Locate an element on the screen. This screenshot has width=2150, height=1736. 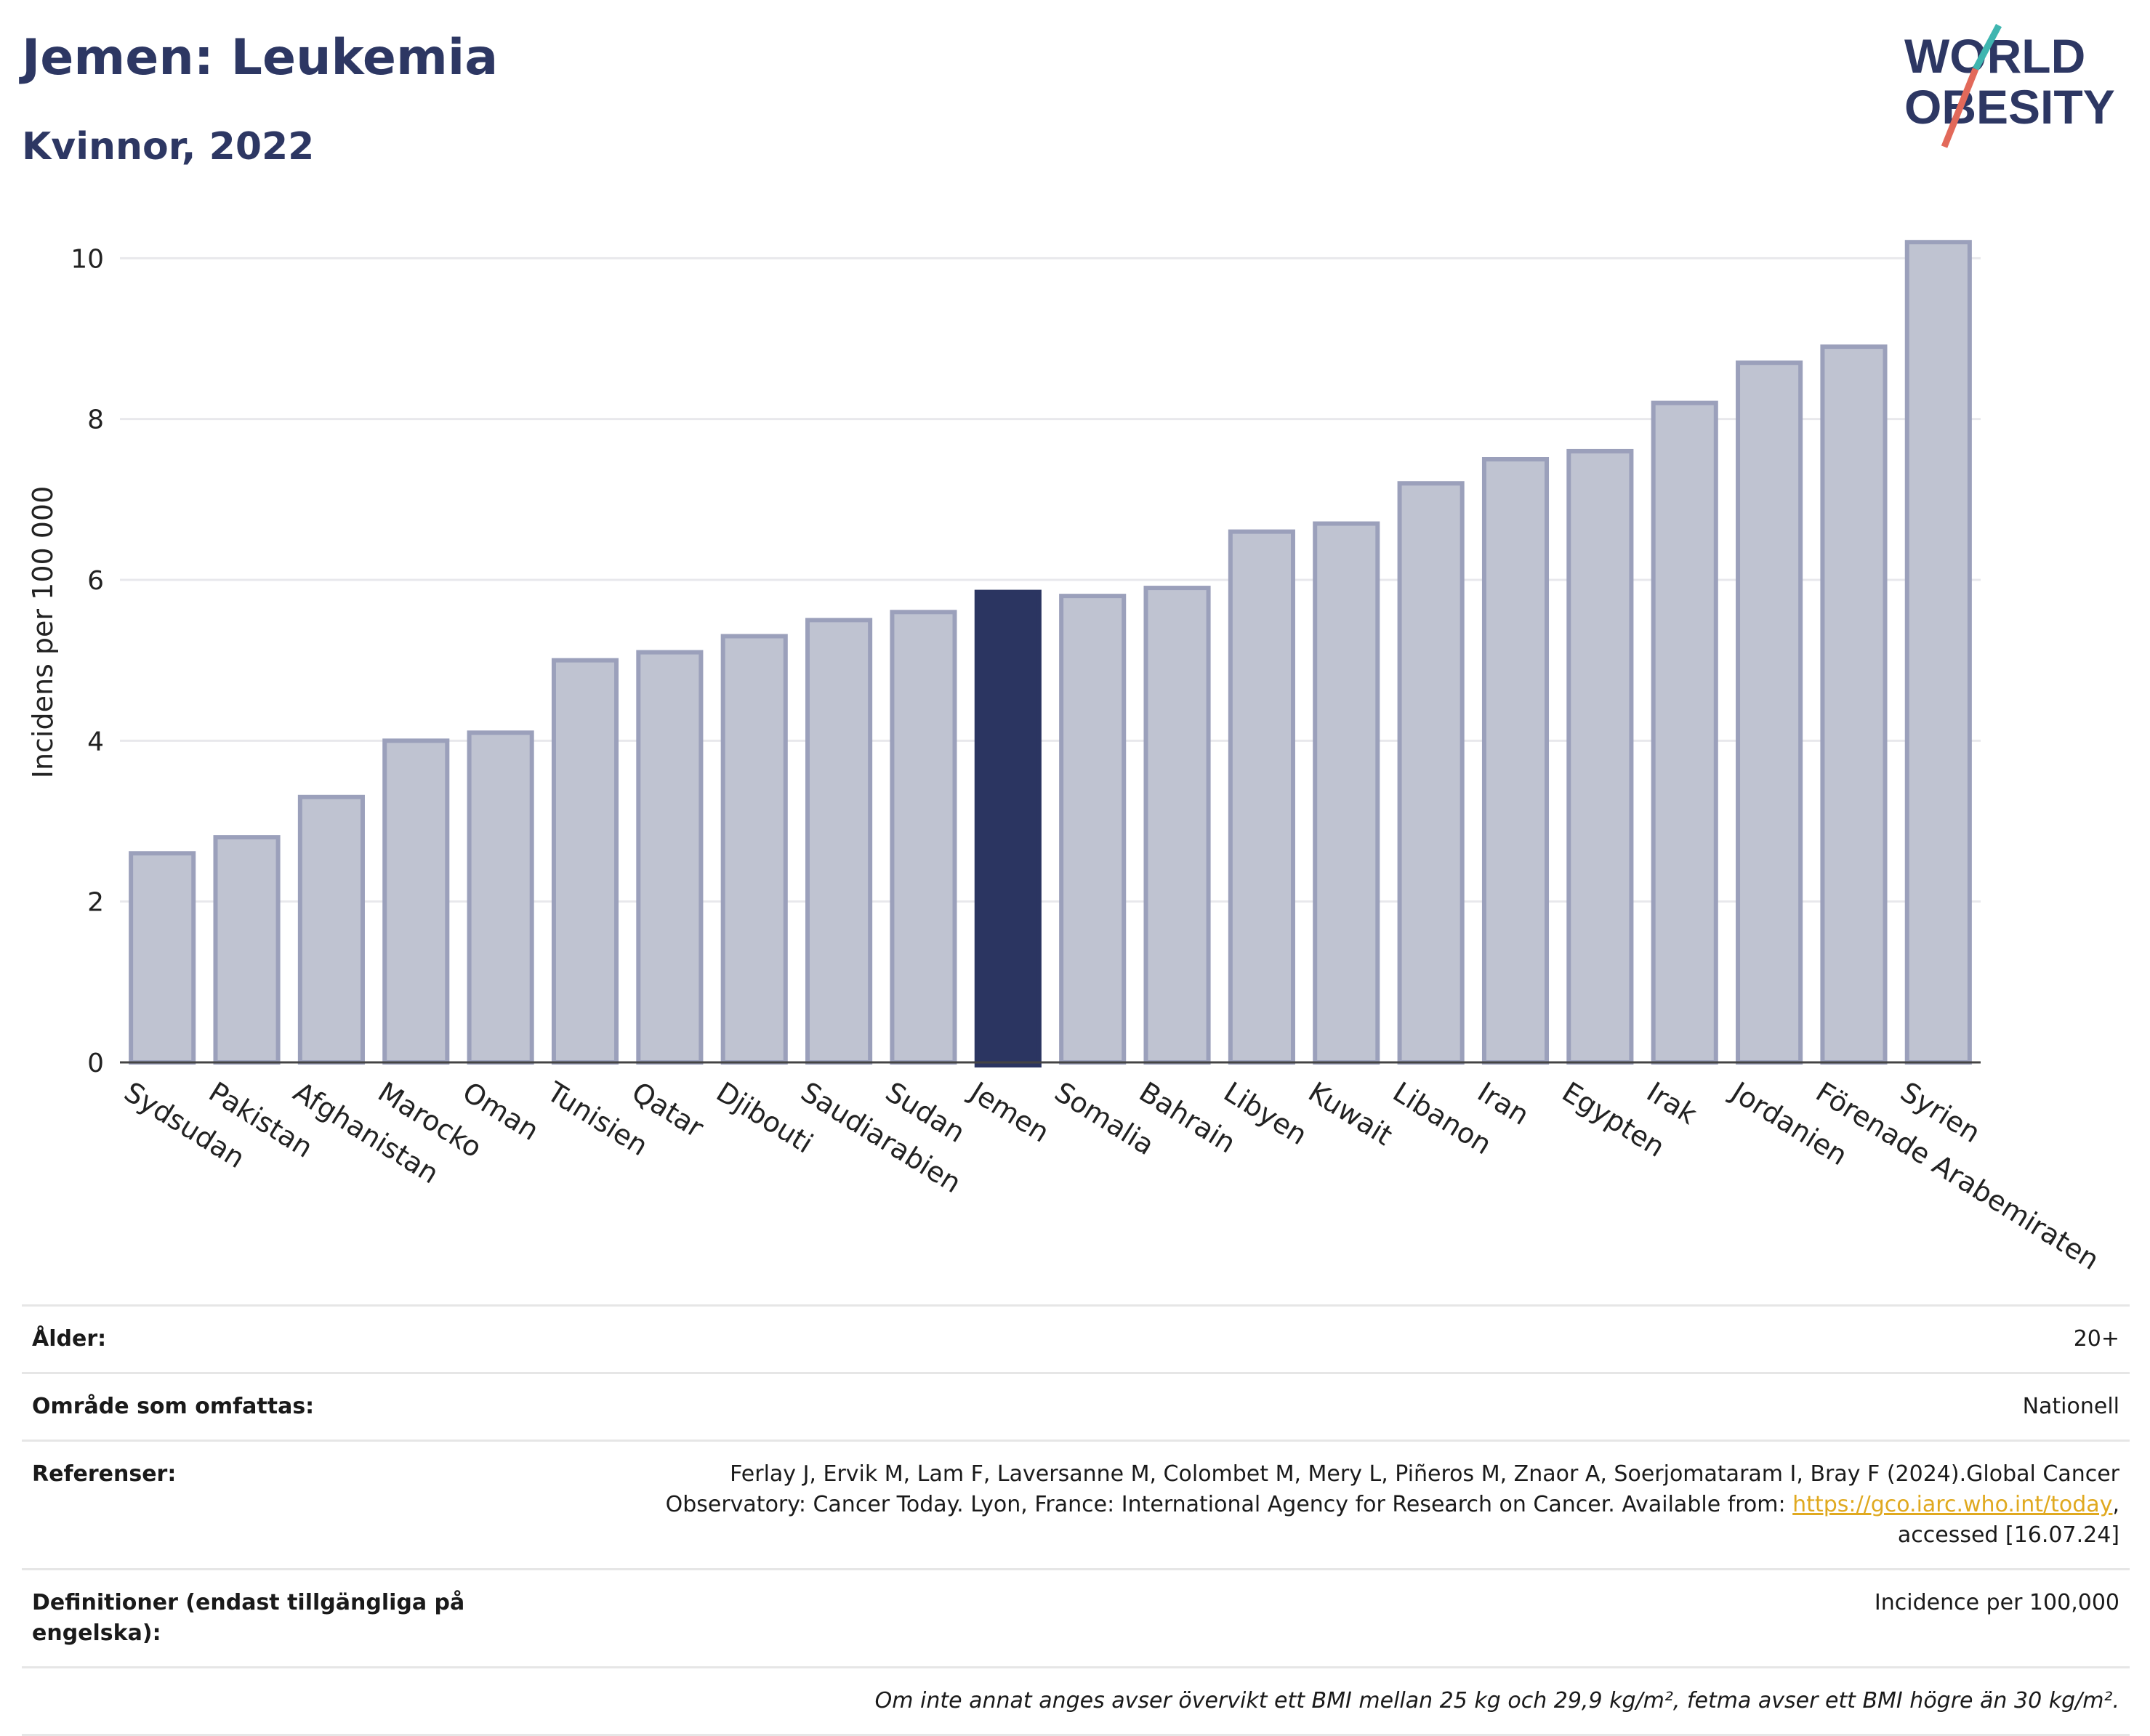
bar-jordanien is located at coordinates (1769, 712).